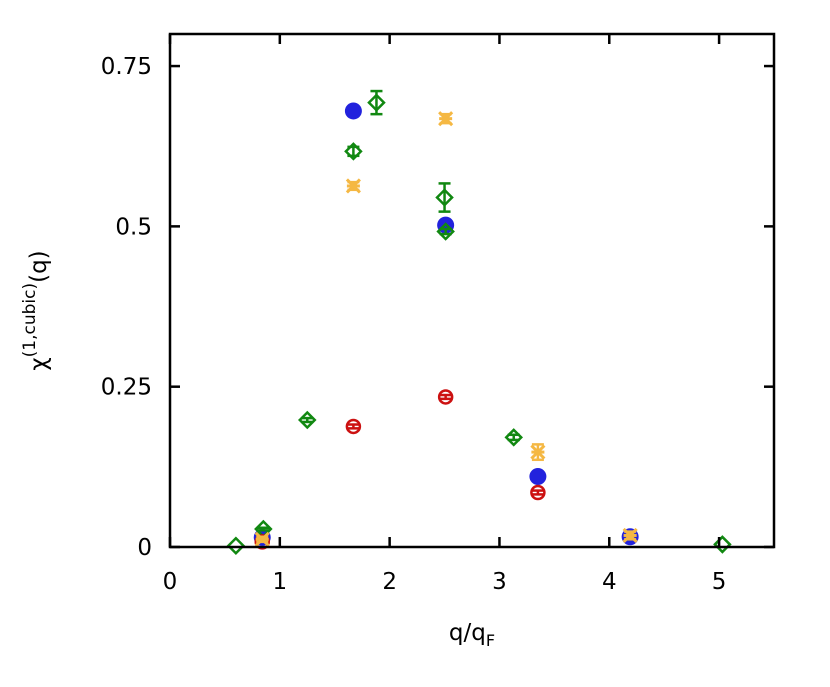  I want to click on x-tick-label: 1, so click(279, 582).